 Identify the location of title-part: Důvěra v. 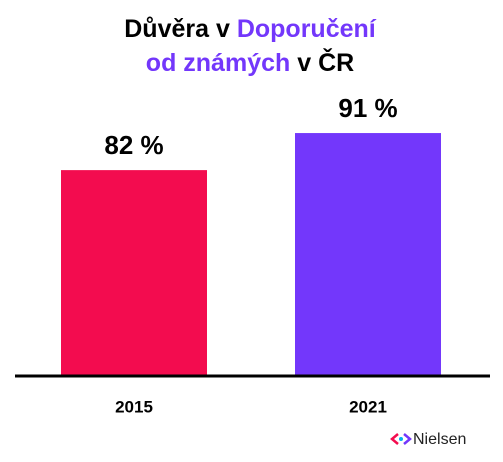
(177, 29).